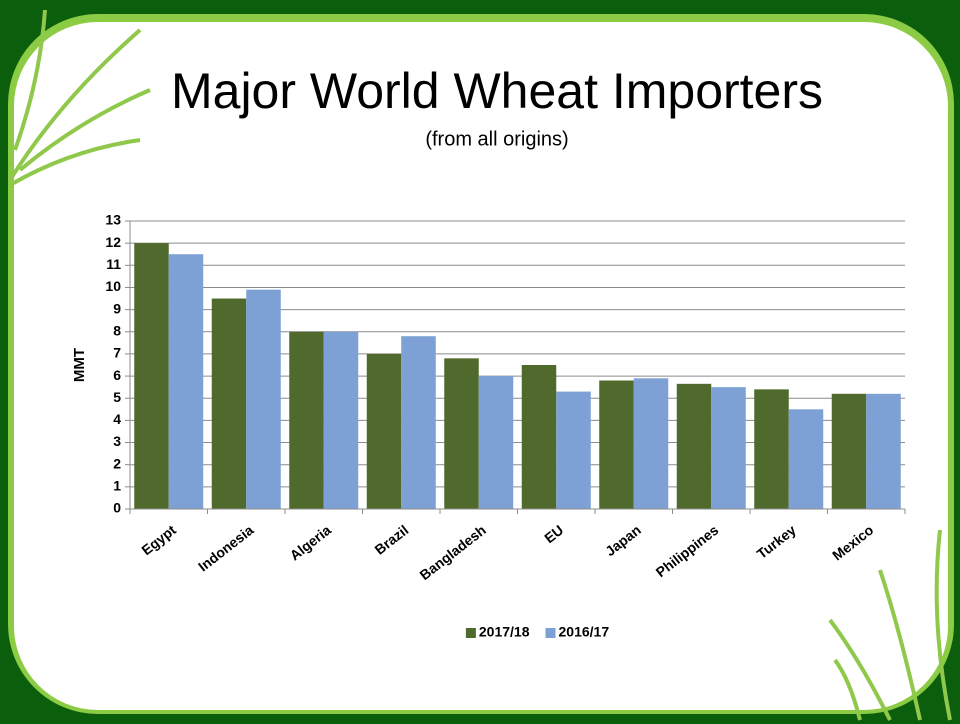 The image size is (960, 724). Describe the element at coordinates (113, 264) in the screenshot. I see `y-tick-label: 11` at that location.